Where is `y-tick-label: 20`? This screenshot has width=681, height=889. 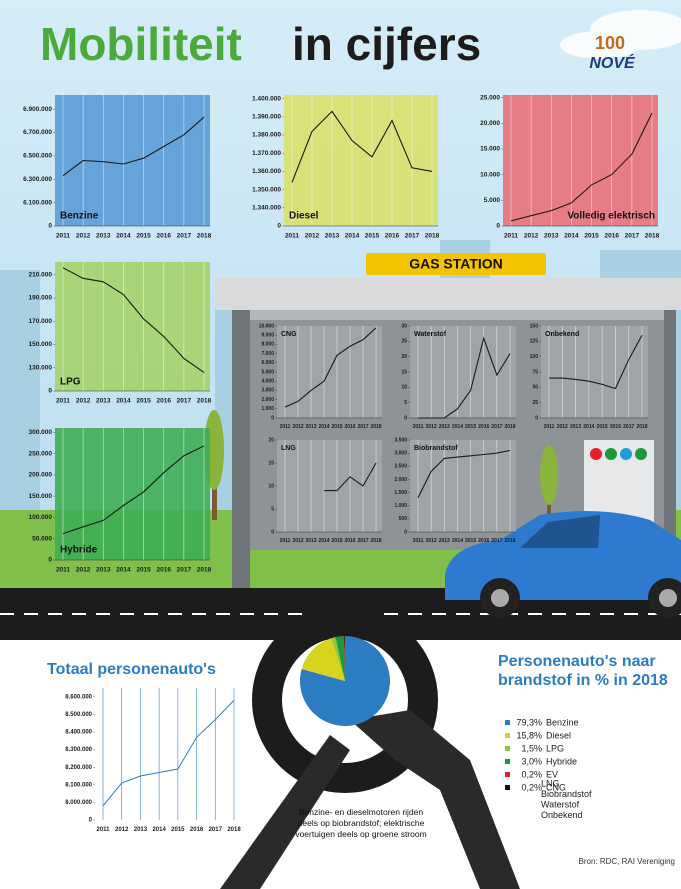 y-tick-label: 20 is located at coordinates (404, 357).